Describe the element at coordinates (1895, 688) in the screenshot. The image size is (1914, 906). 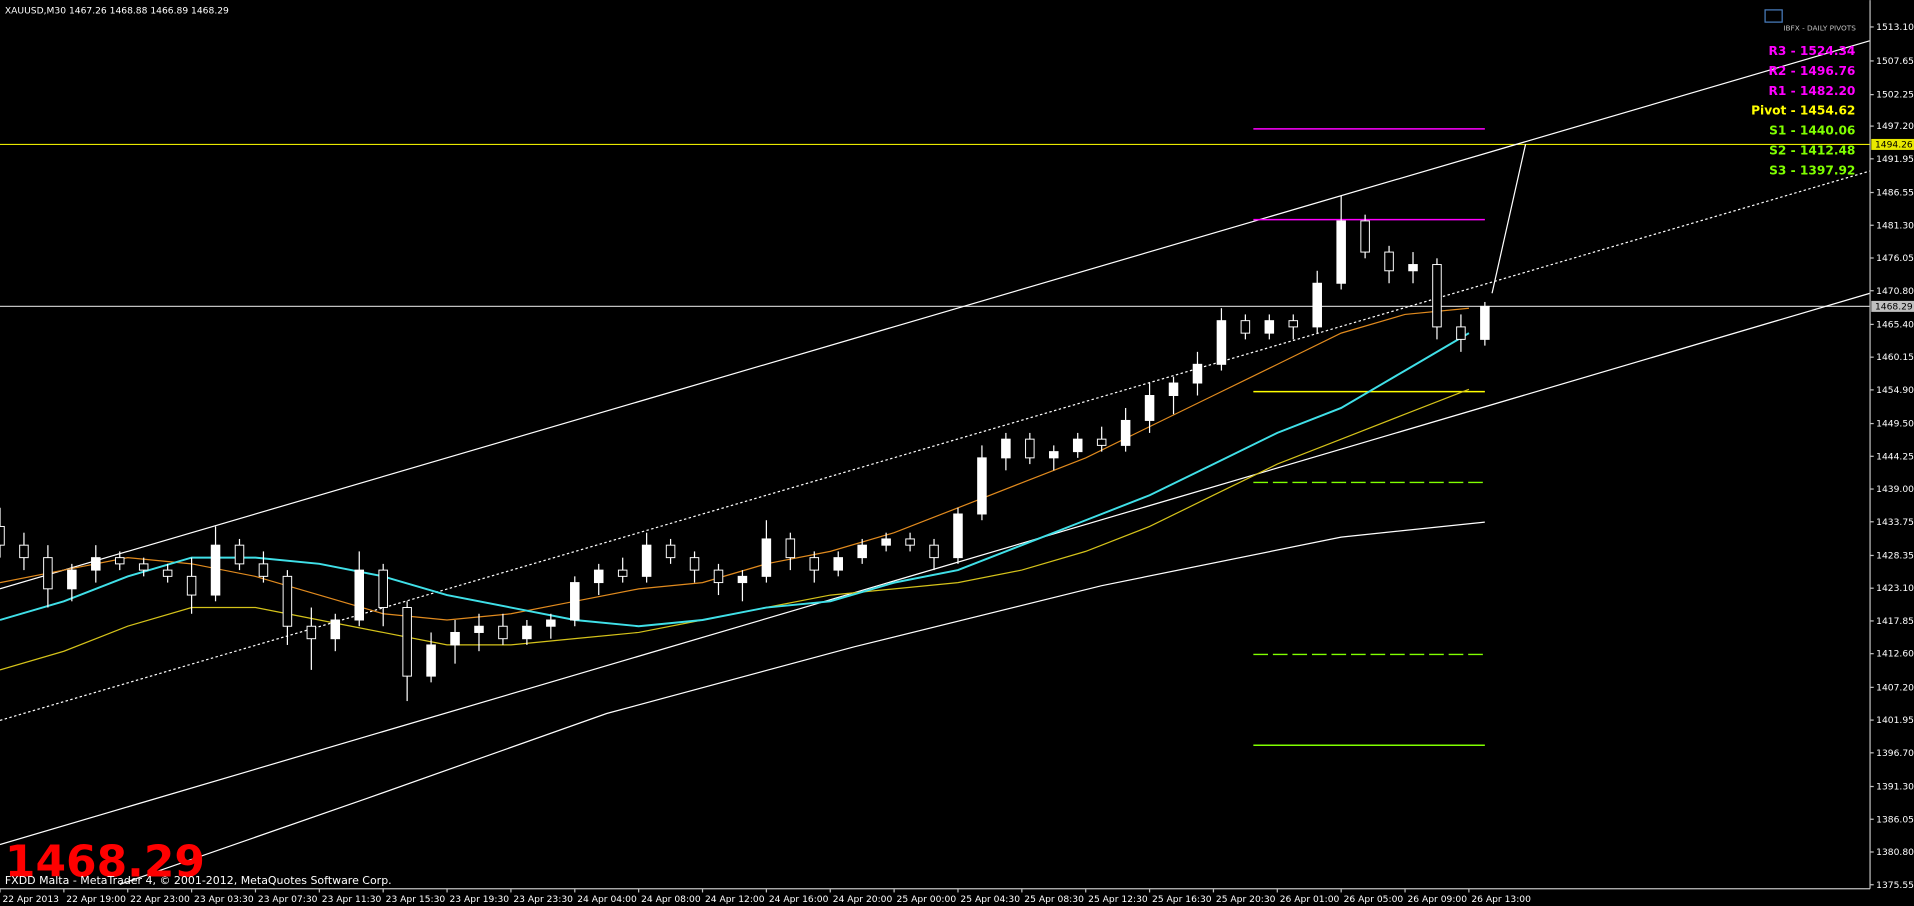
I see `y-tick-label: 1407.20` at that location.